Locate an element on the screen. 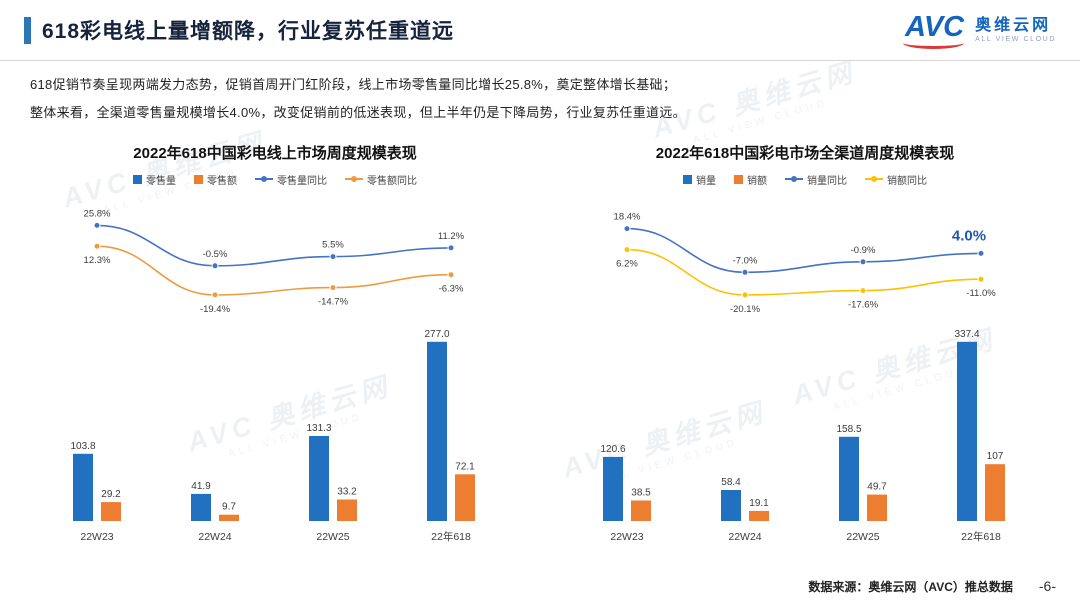 The width and height of the screenshot is (1080, 603). title-accent-bar is located at coordinates (27, 30).